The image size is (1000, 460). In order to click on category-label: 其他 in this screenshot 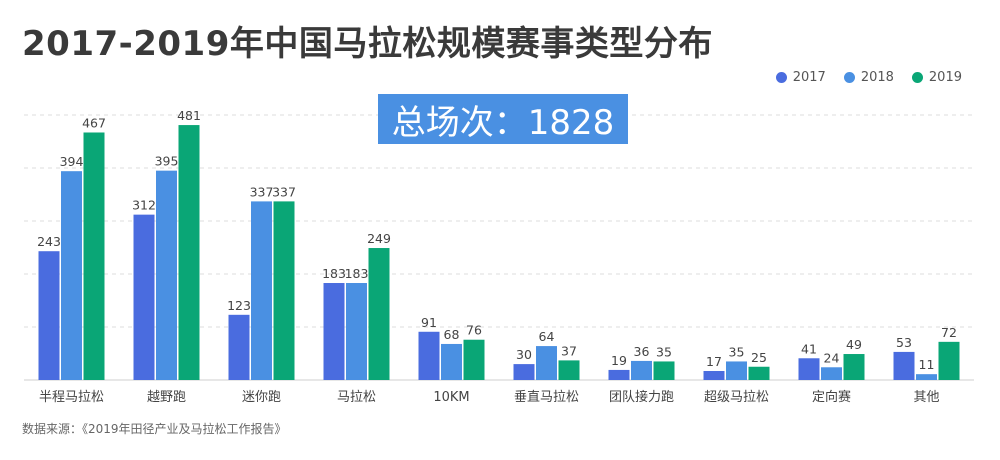, I will do `click(926, 397)`.